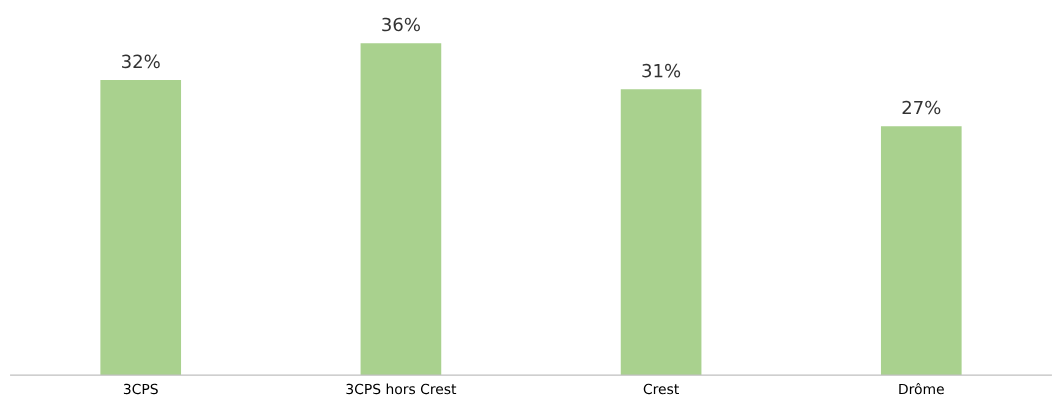  Describe the element at coordinates (401, 24) in the screenshot. I see `data-label: 36%` at that location.